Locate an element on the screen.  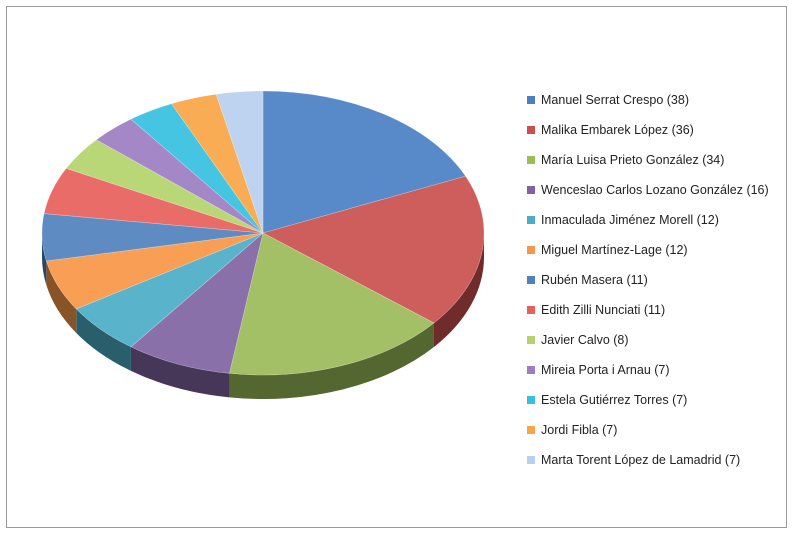
legend-label: Malika Embarek López (36) is located at coordinates (617, 130).